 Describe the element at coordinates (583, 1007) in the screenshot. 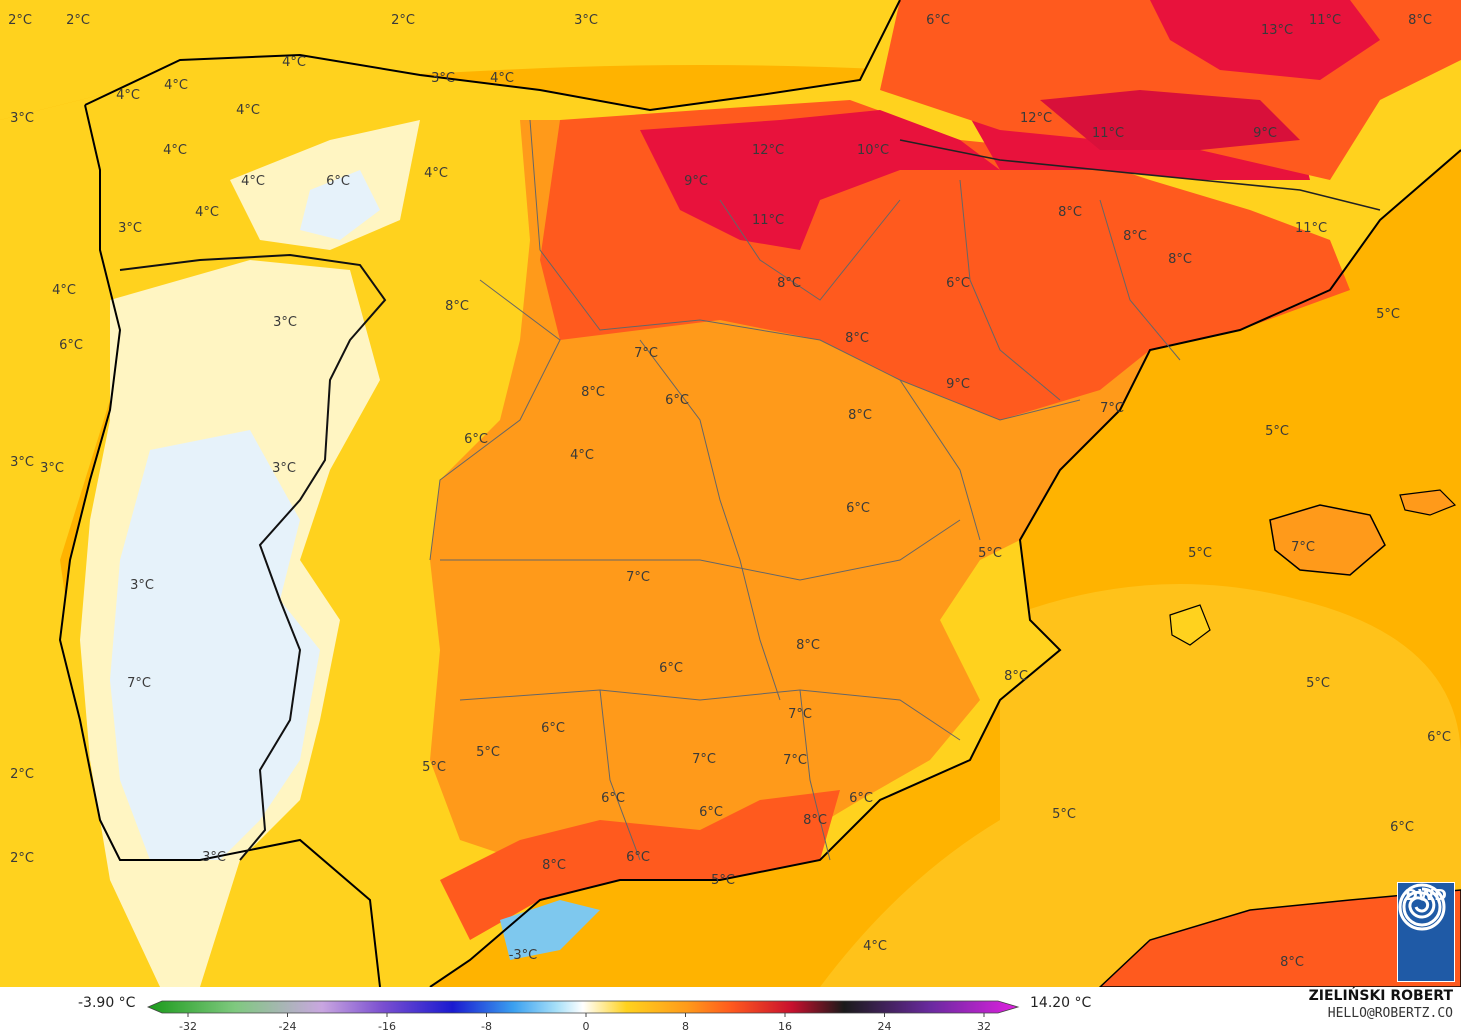

I see `legend-gradient` at that location.